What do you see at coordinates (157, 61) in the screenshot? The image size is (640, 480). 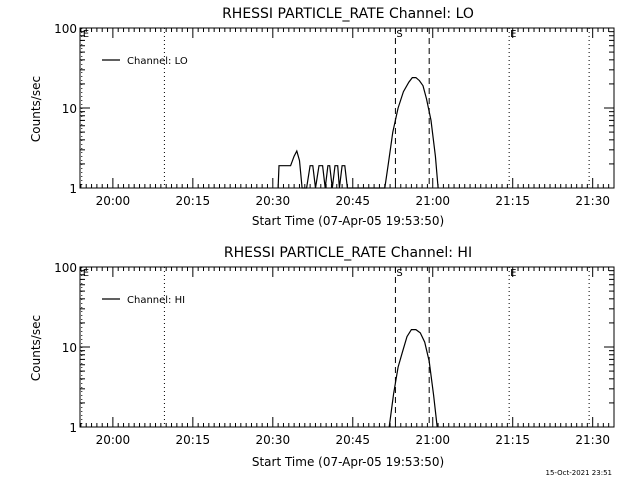 I see `legend-label: Channel: LO` at bounding box center [157, 61].